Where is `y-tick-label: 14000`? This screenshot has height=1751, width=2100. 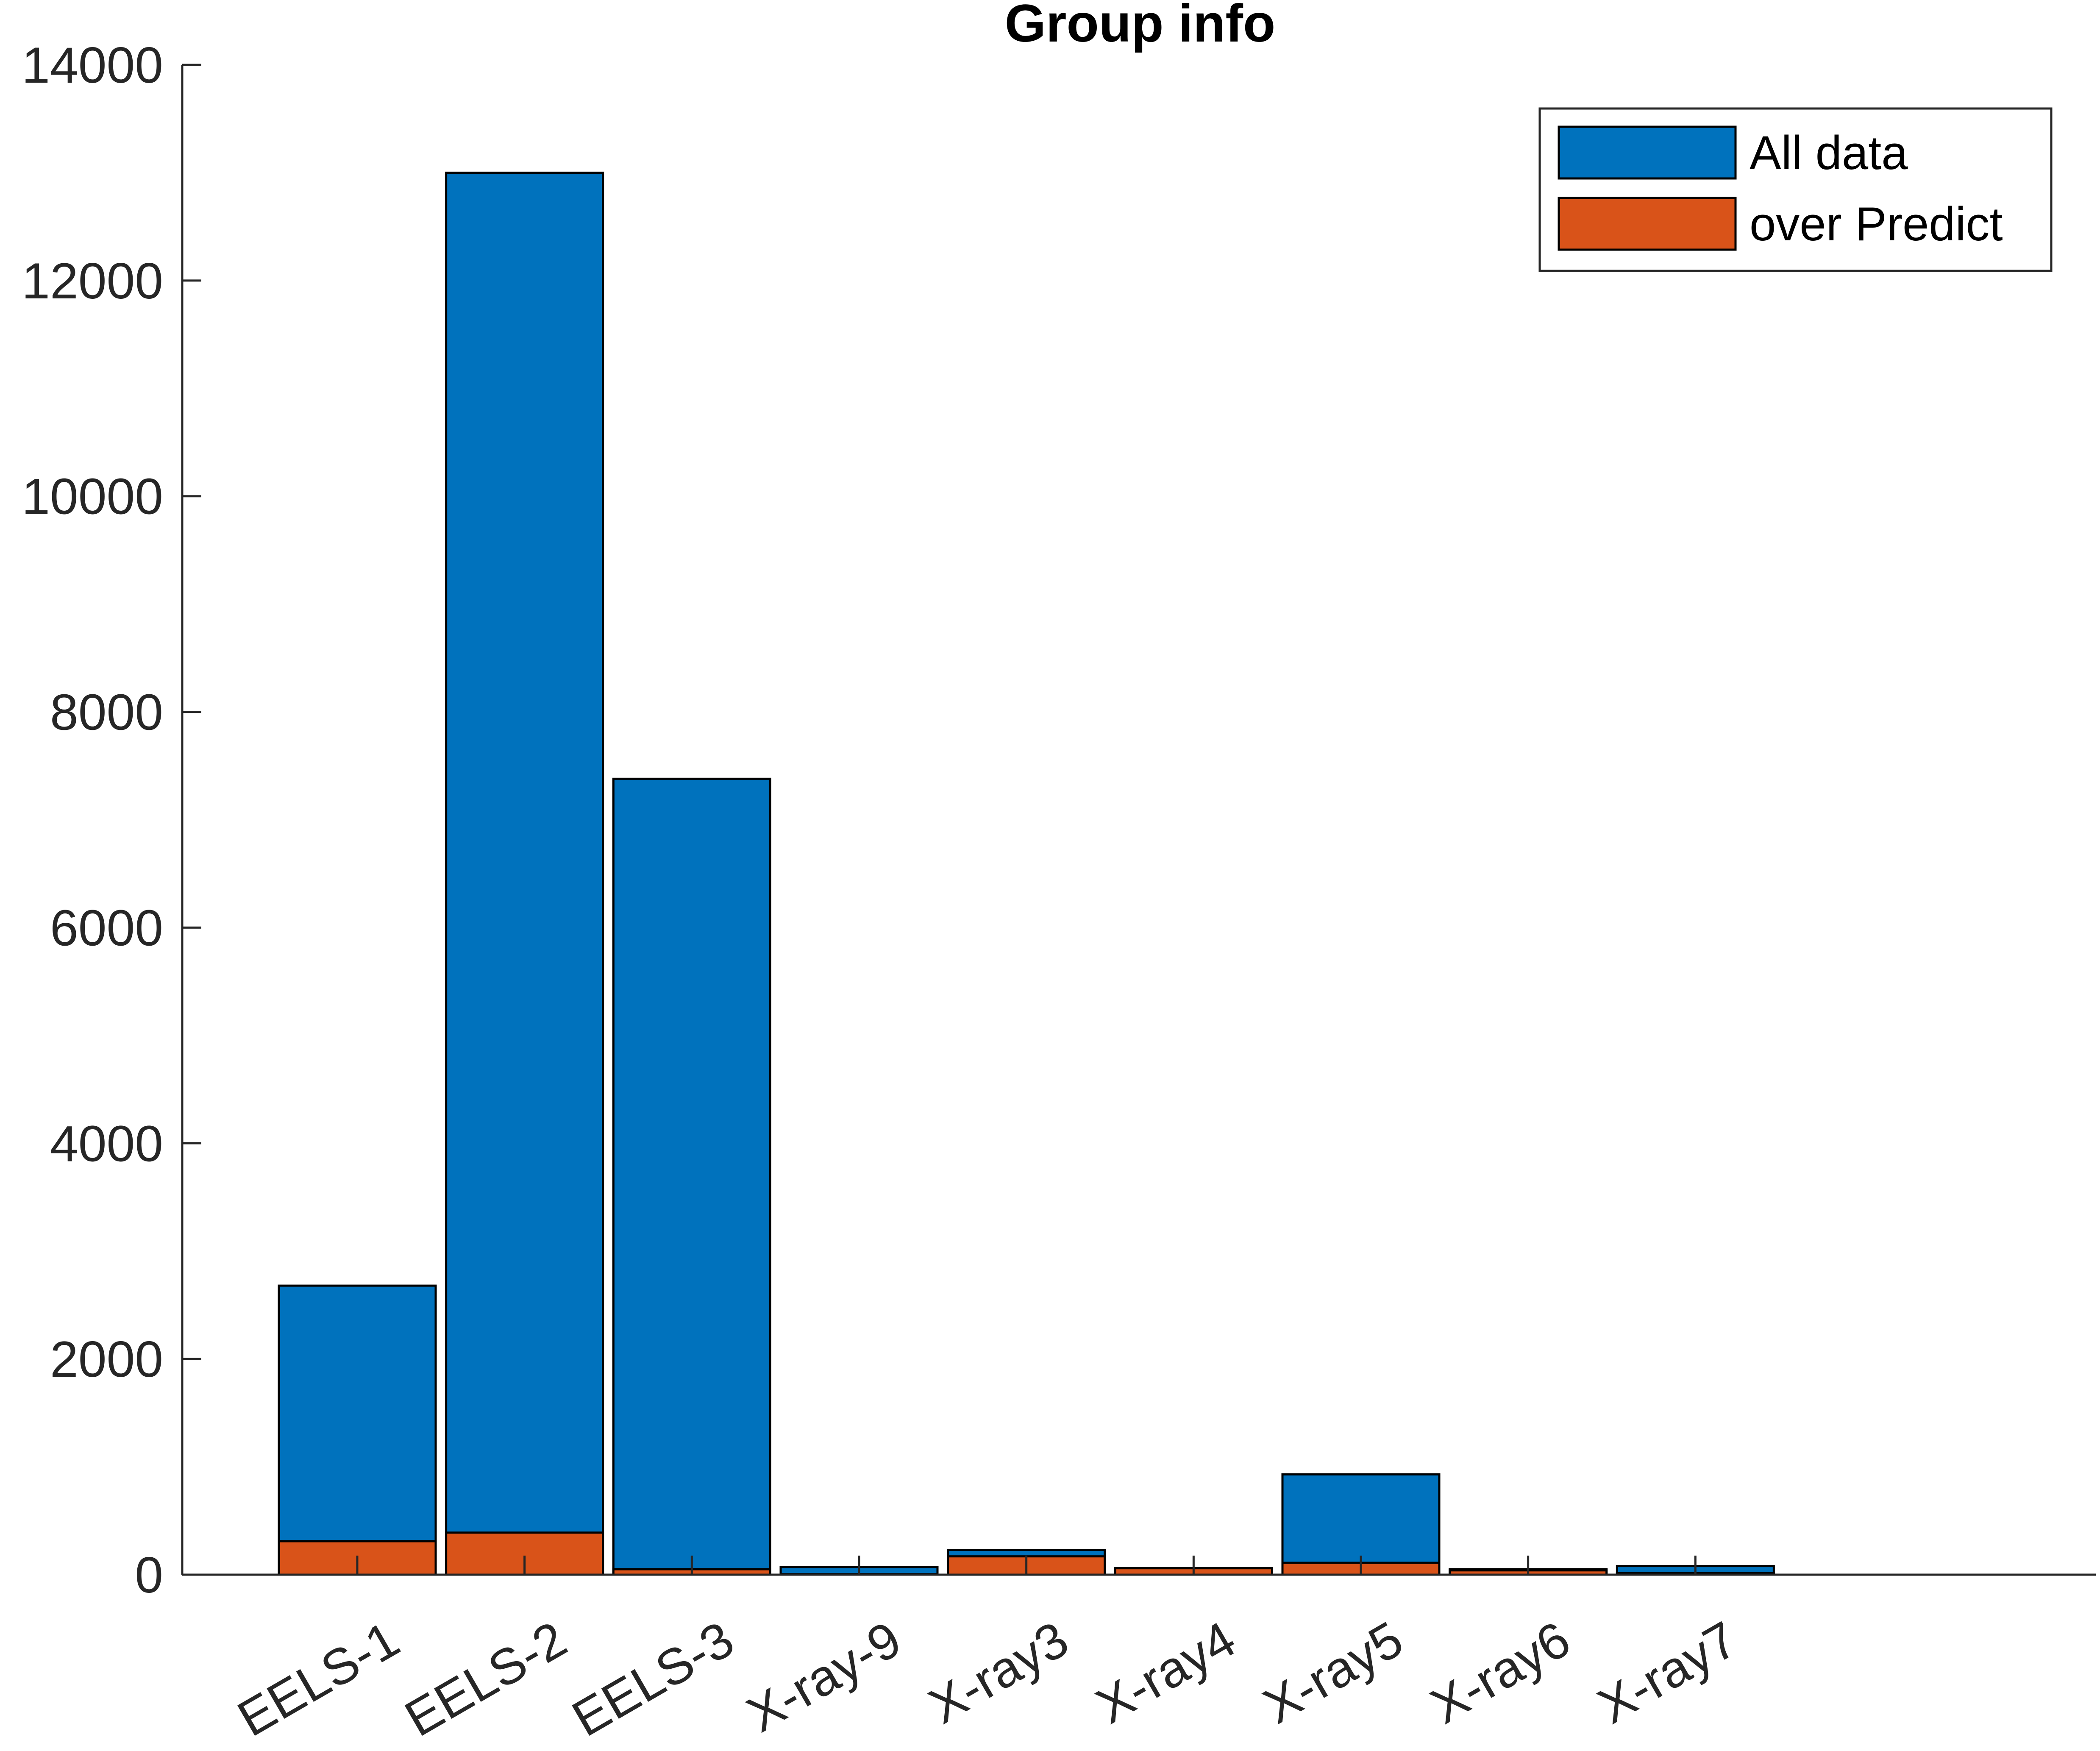 y-tick-label: 14000 is located at coordinates (92, 65).